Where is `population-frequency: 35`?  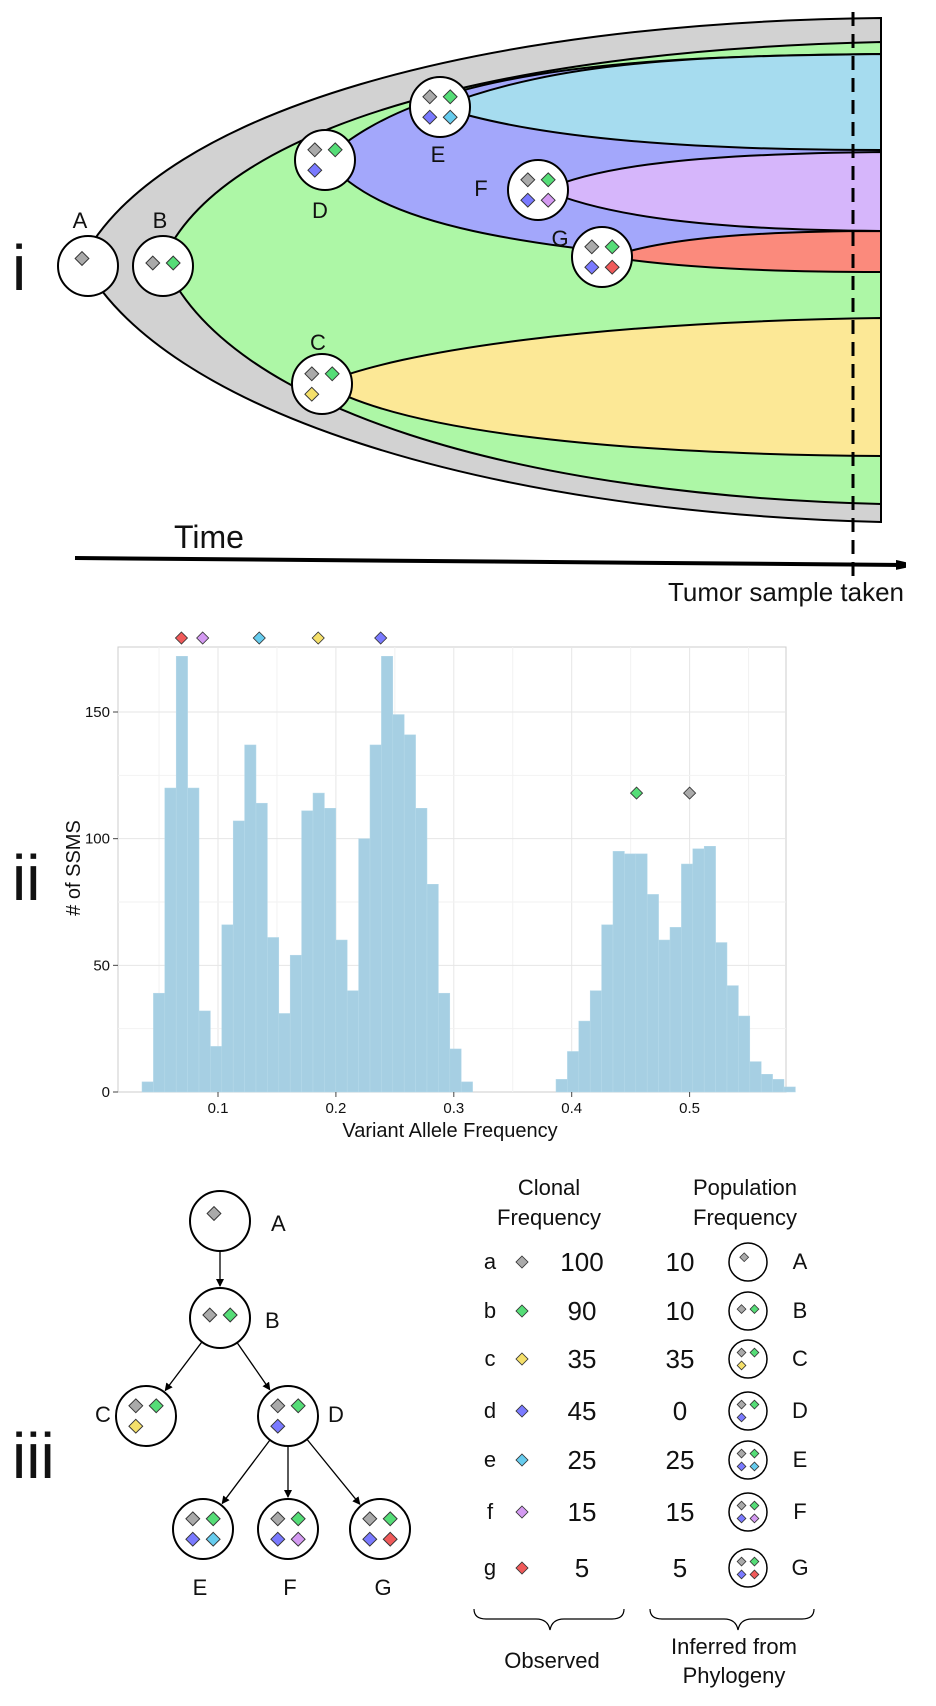
population-frequency: 35 is located at coordinates (680, 1359).